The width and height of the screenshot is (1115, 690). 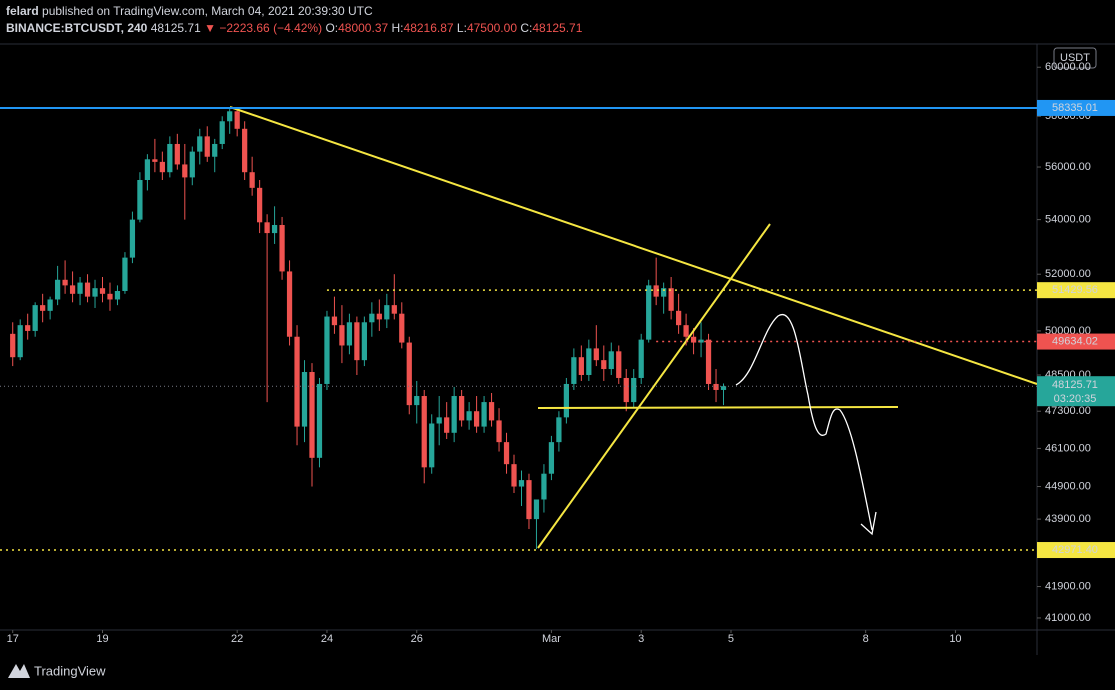 I want to click on x-tick-label: 17, so click(x=13, y=639).